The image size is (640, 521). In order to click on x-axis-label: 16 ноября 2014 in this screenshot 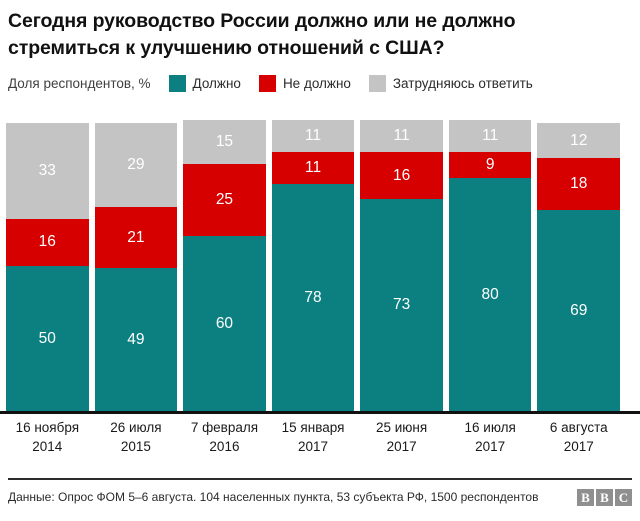, I will do `click(47, 441)`.